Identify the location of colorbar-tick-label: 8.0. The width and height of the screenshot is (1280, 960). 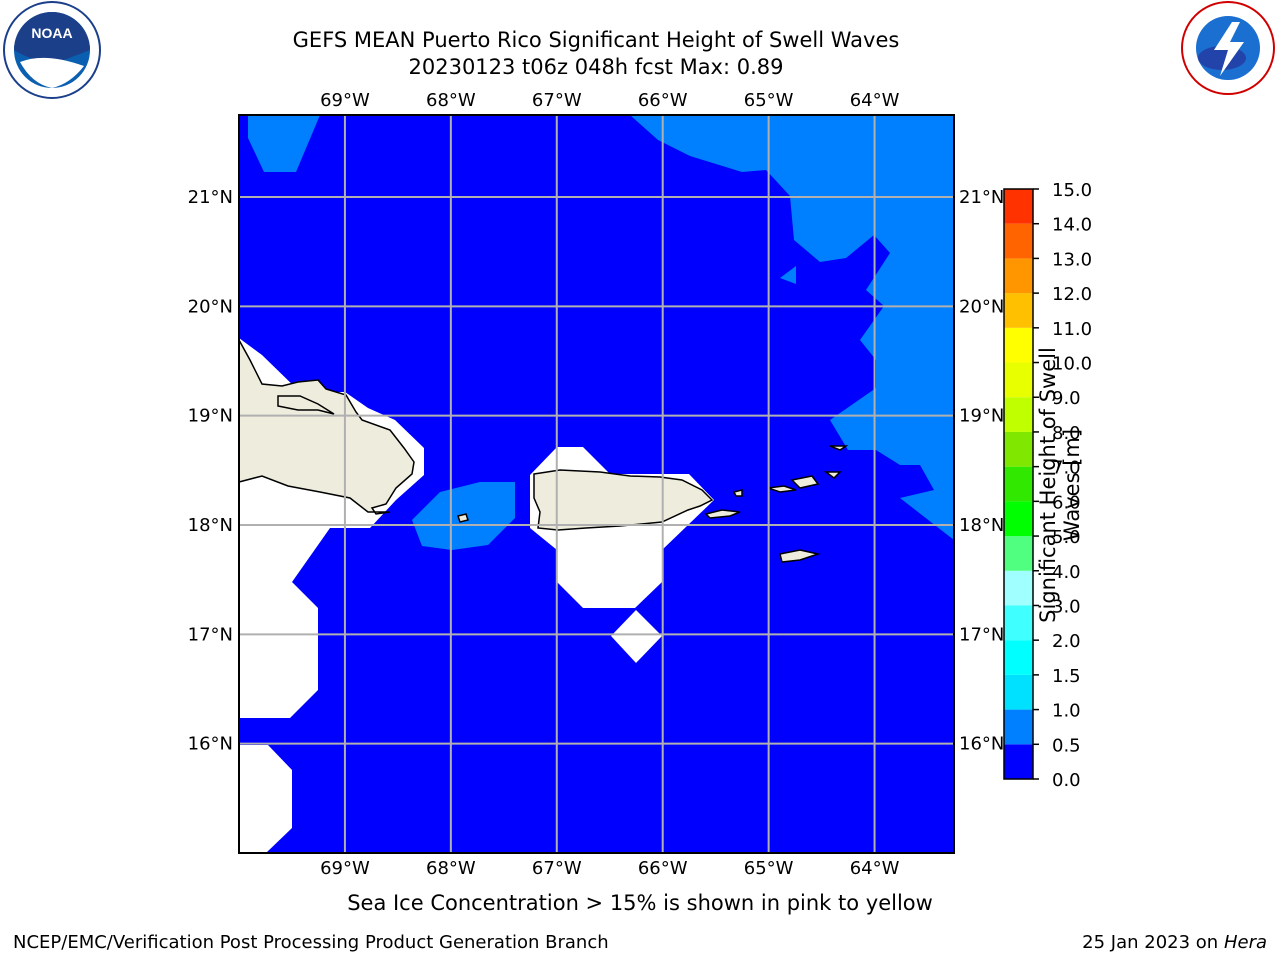
(1066, 433).